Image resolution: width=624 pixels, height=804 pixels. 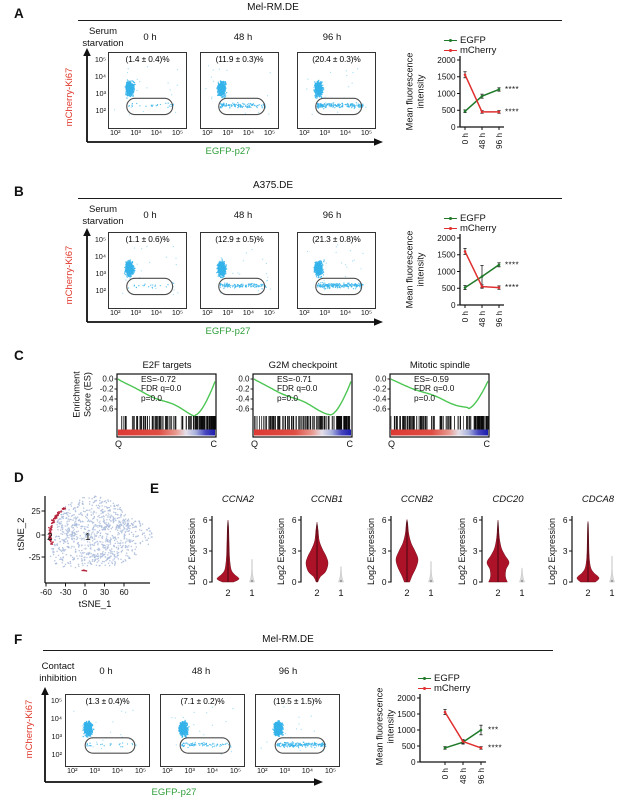 I want to click on panel-b-flow-y-ticks: 10⁵ 10⁴ 10³ 10², so click(x=90, y=237).